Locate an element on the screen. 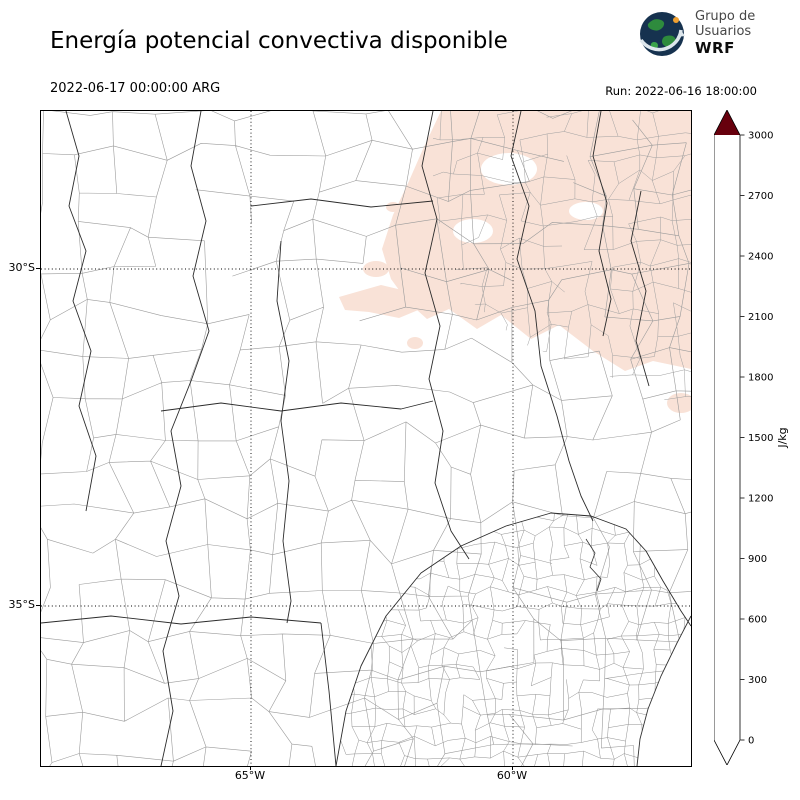 The width and height of the screenshot is (800, 800). y-tick-35s is located at coordinates (38, 605).